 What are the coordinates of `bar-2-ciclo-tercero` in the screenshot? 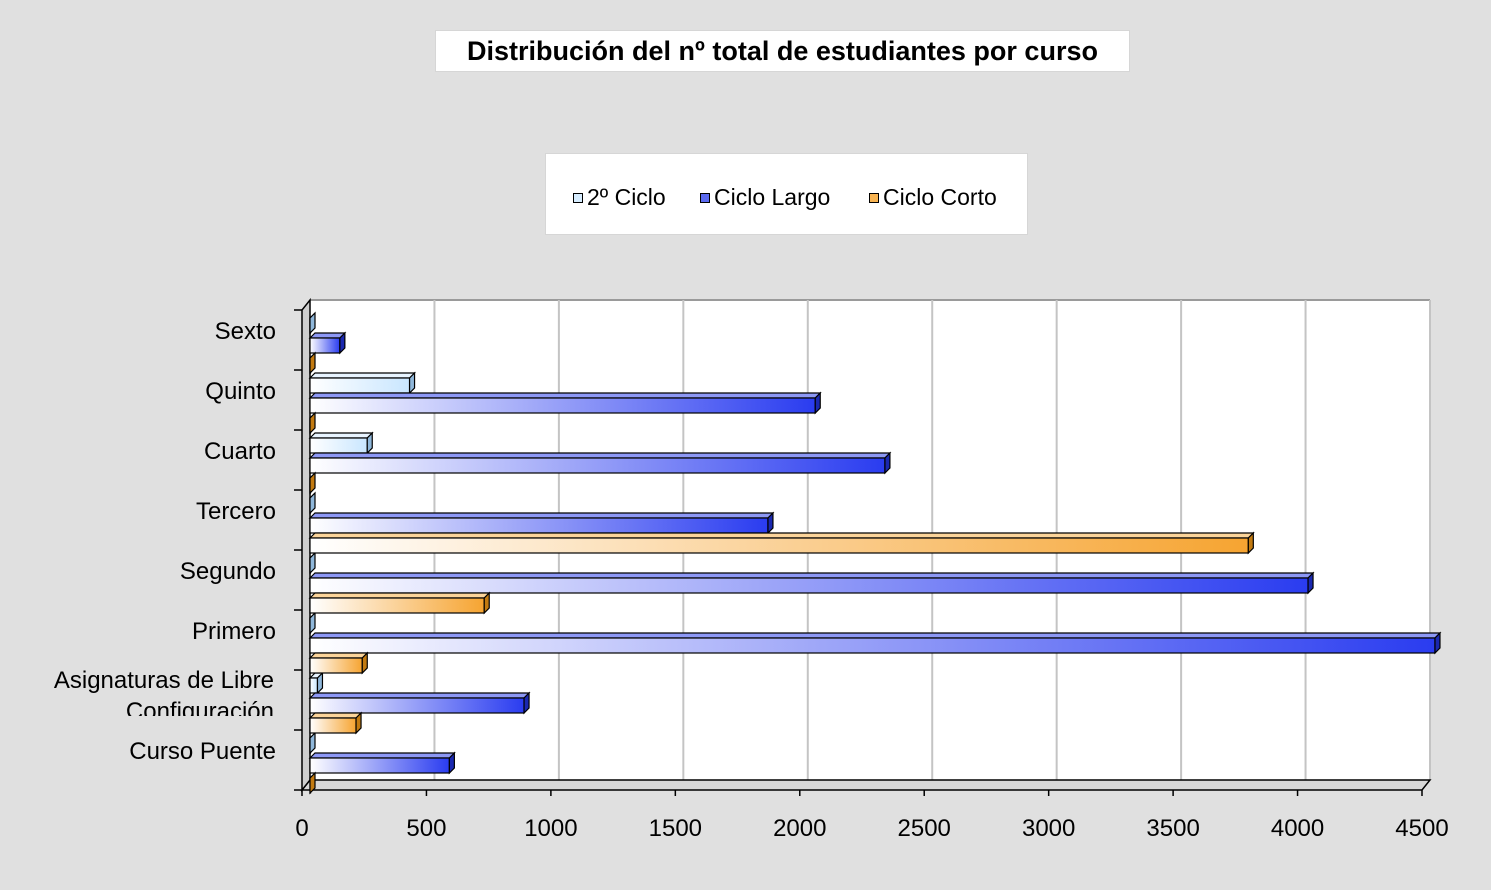 It's located at (312, 503).